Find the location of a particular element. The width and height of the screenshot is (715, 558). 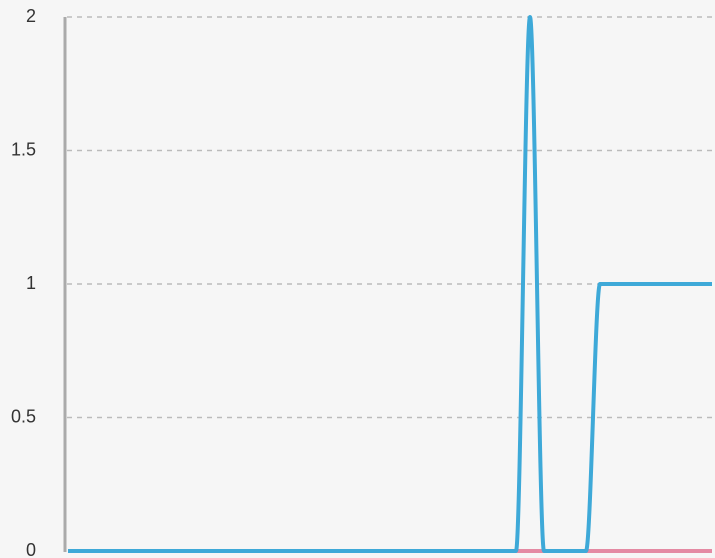

y-tick-label: 2 is located at coordinates (31, 16).